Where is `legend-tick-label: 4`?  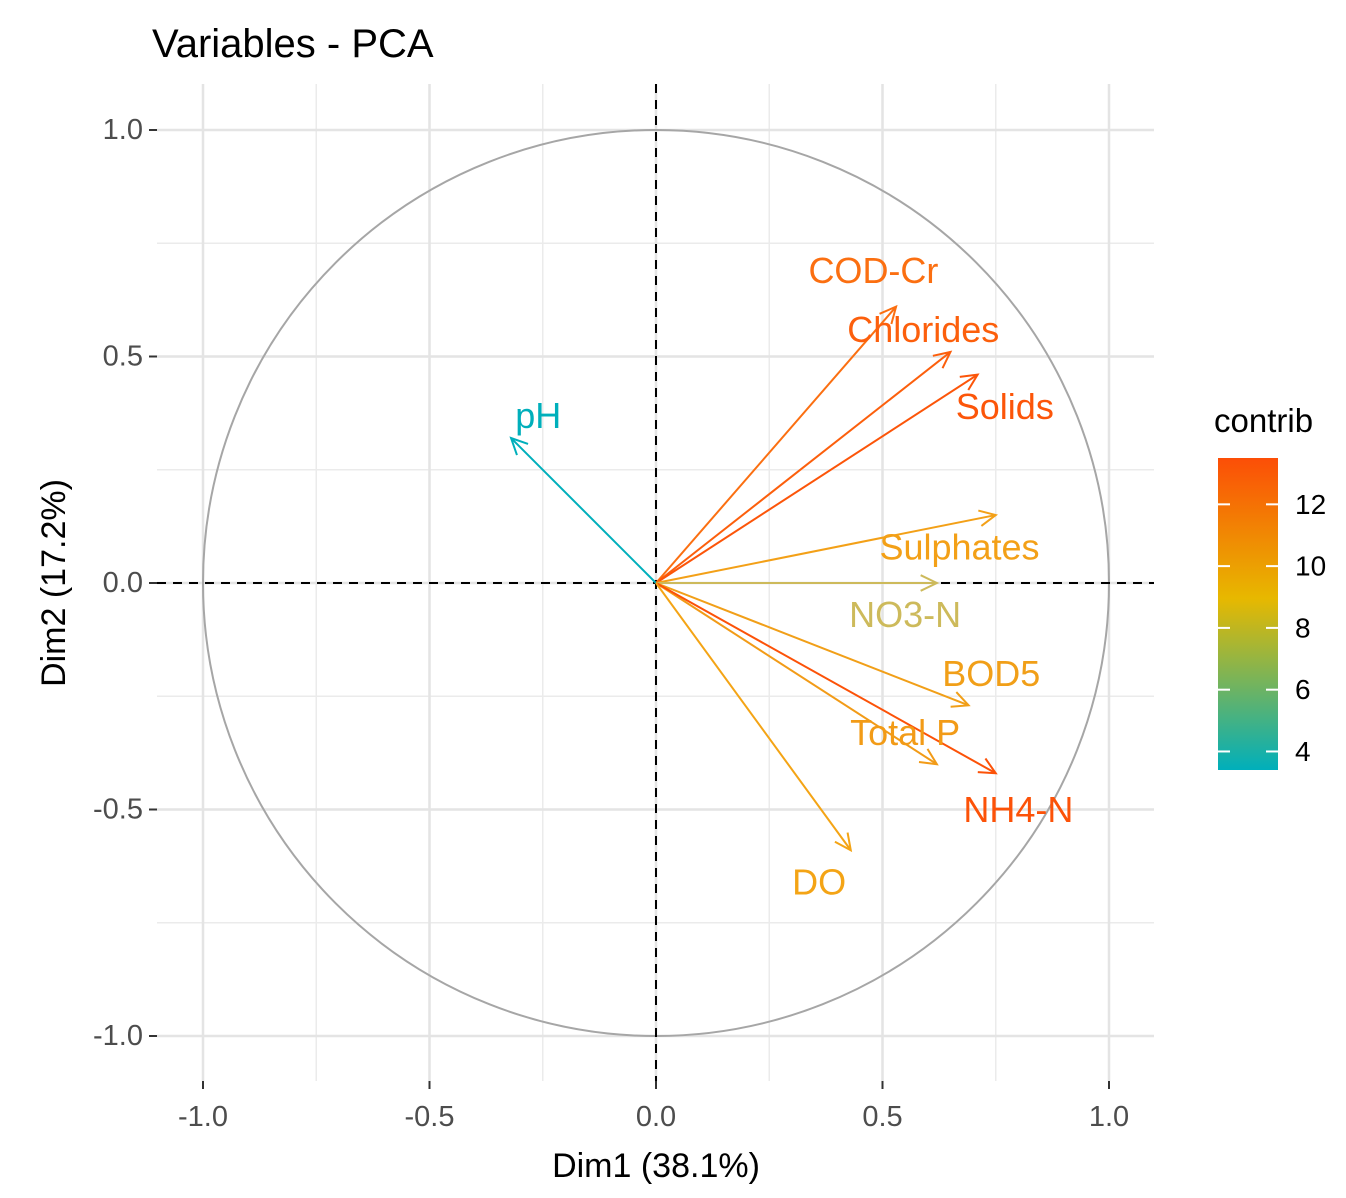
legend-tick-label: 4 is located at coordinates (1303, 751).